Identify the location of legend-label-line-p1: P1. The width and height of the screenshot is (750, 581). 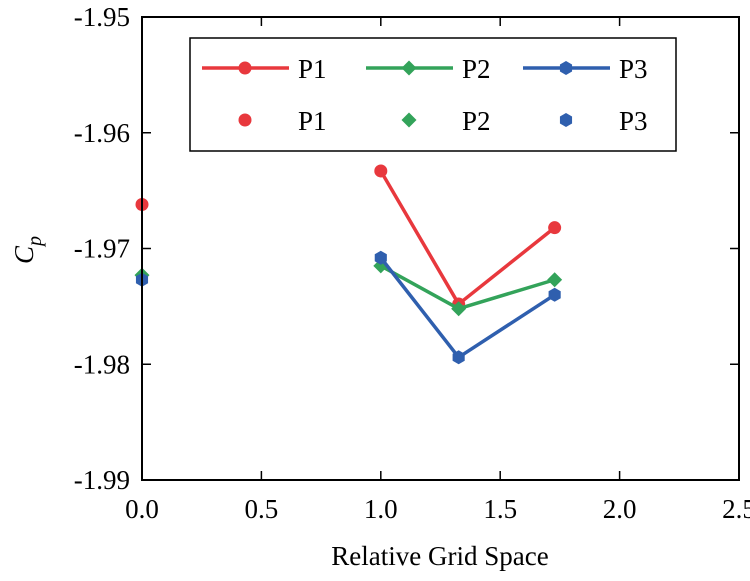
(312, 69).